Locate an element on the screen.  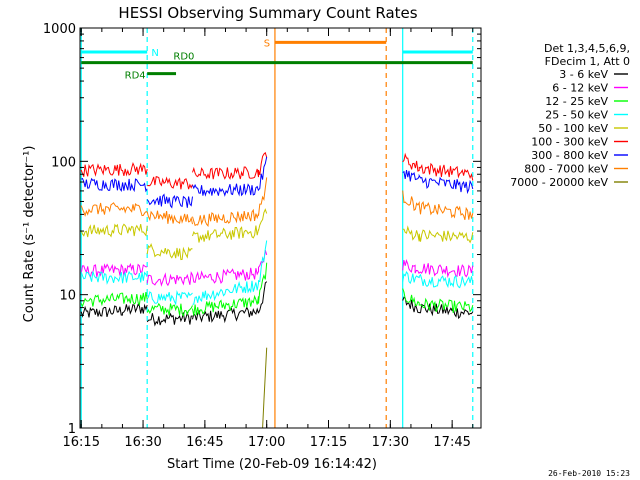
legend-label: 6 - 12 keV is located at coordinates (580, 88).